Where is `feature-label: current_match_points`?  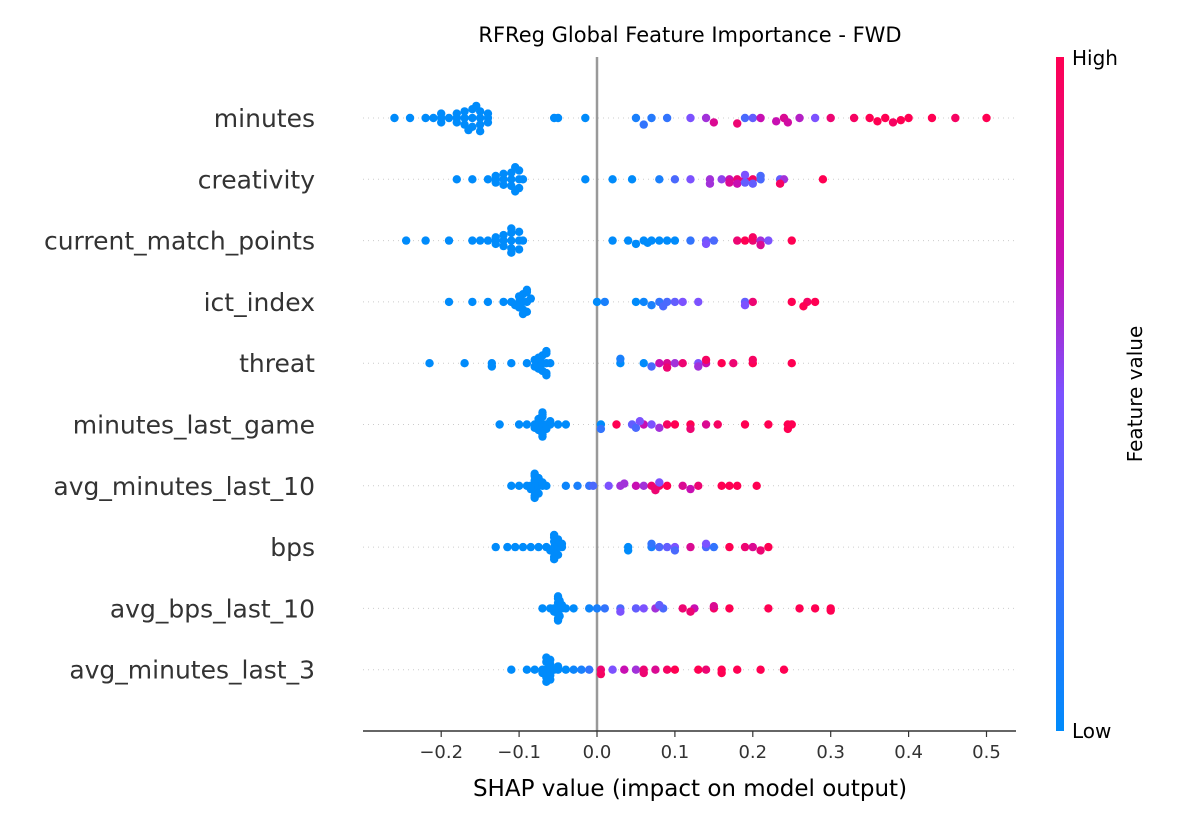
feature-label: current_match_points is located at coordinates (179, 241).